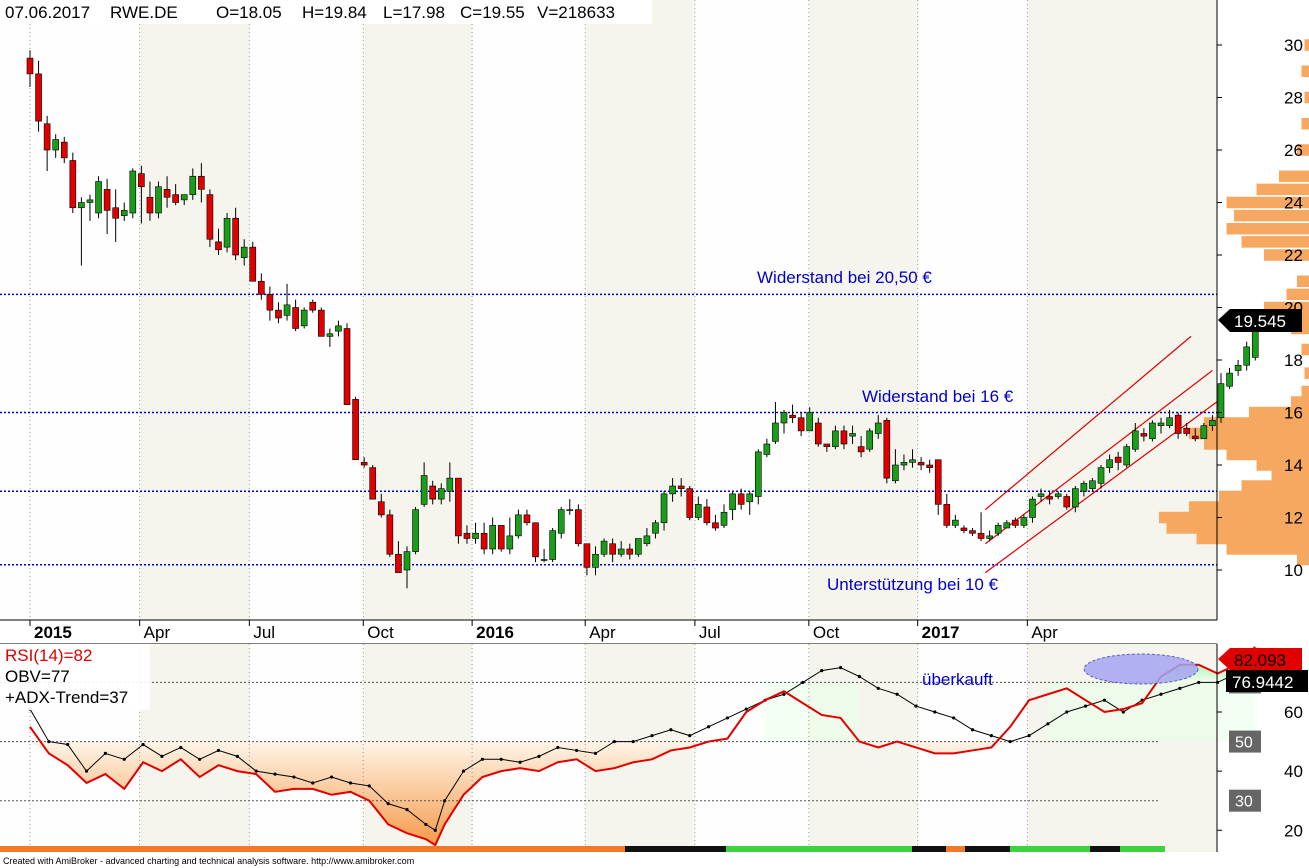 The image size is (1309, 868). I want to click on level-box-label: 30, so click(1244, 802).